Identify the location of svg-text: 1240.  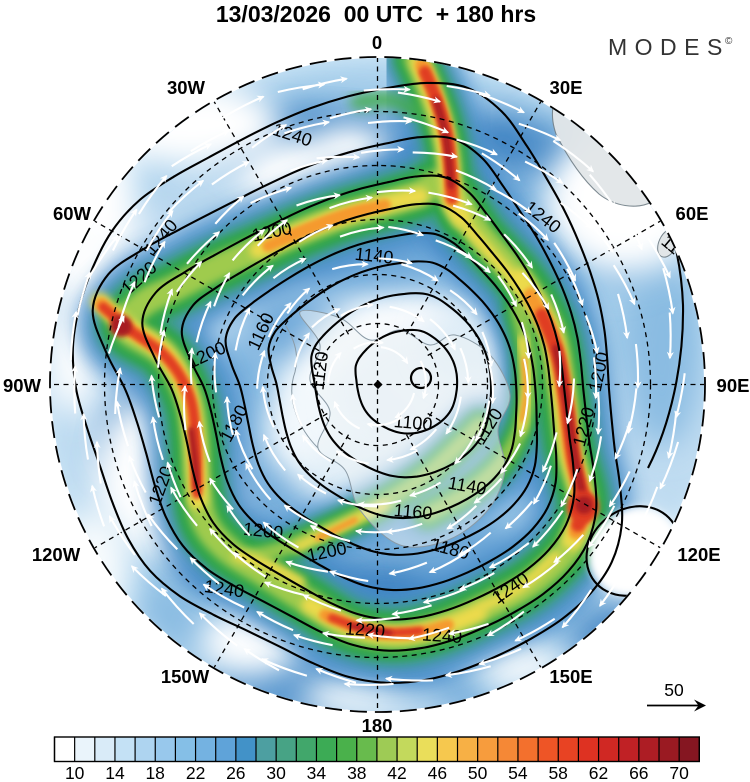
(441, 635).